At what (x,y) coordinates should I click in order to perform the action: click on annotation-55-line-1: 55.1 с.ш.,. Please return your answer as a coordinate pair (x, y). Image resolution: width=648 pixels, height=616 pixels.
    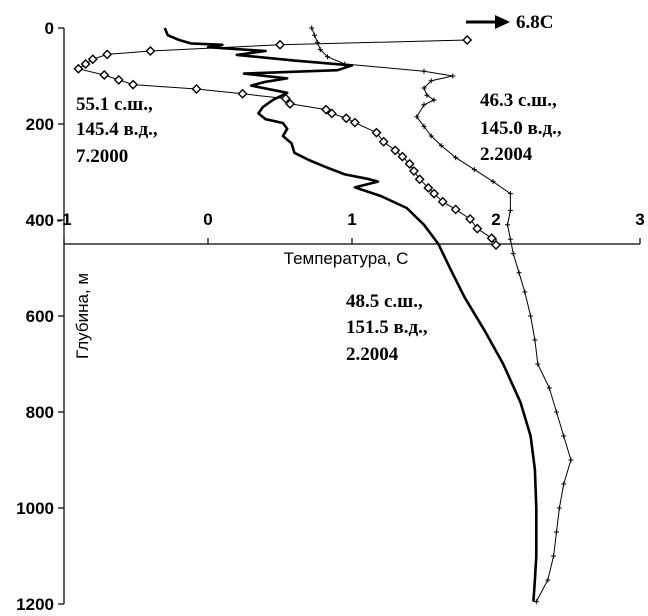
    Looking at the image, I should click on (114, 104).